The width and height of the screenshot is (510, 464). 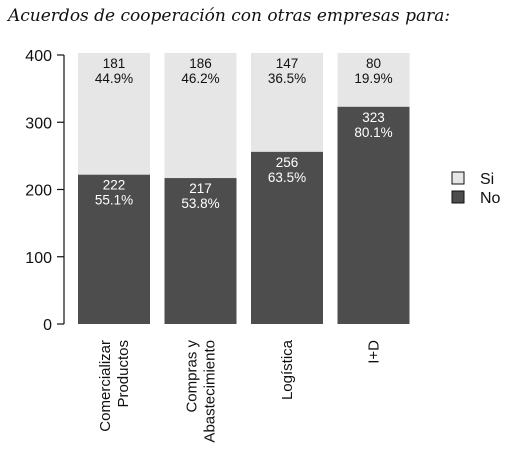 What do you see at coordinates (200, 188) in the screenshot?
I see `data-label-no-count: 217` at bounding box center [200, 188].